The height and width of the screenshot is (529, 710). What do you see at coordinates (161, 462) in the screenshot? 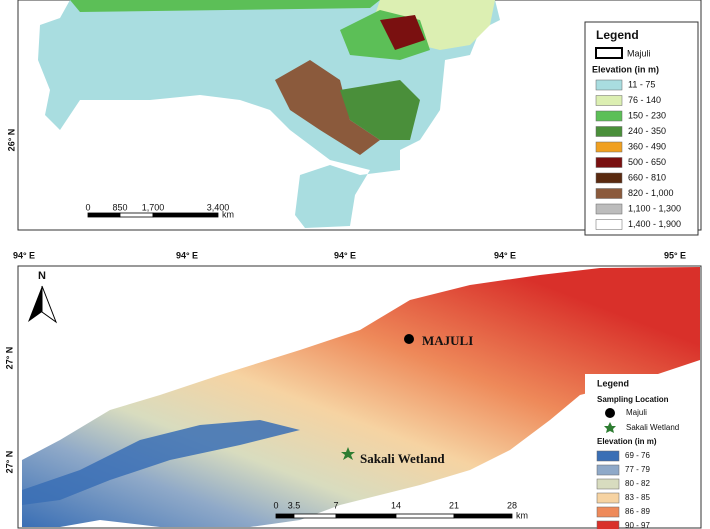
I see `river-channel` at bounding box center [161, 462].